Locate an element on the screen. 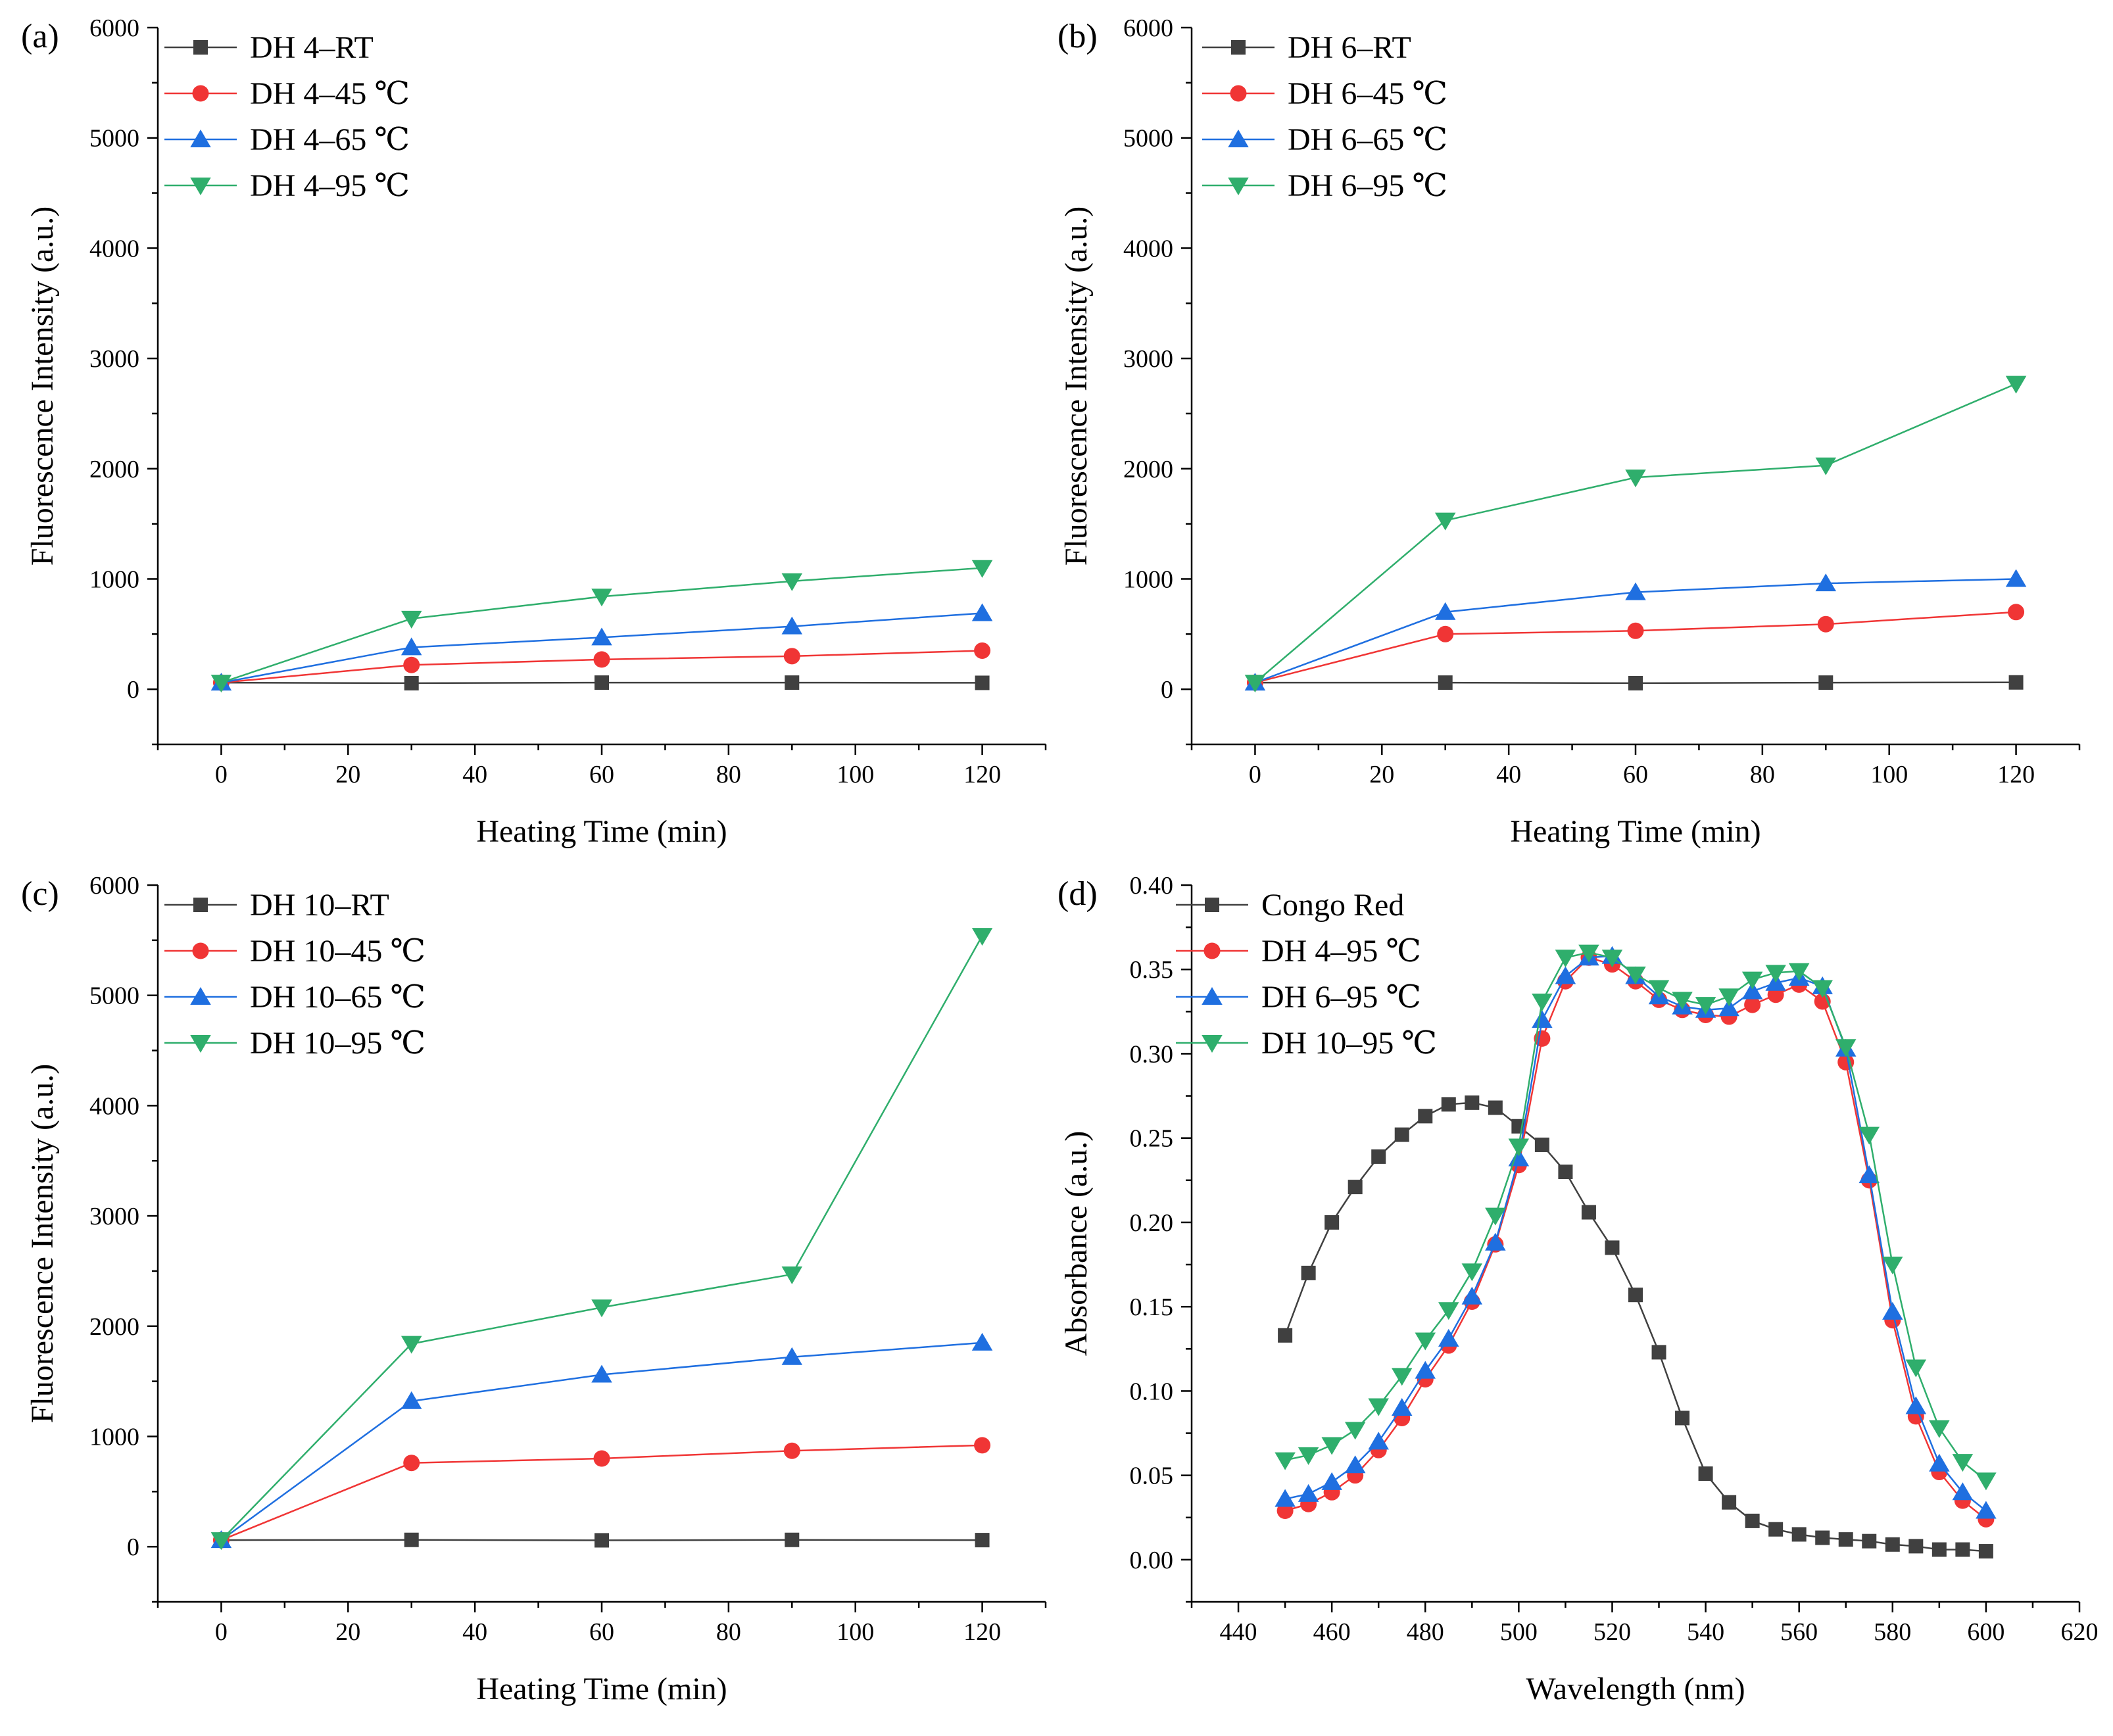 The image size is (2113, 1736). x-tick-label: 100 is located at coordinates (856, 774).